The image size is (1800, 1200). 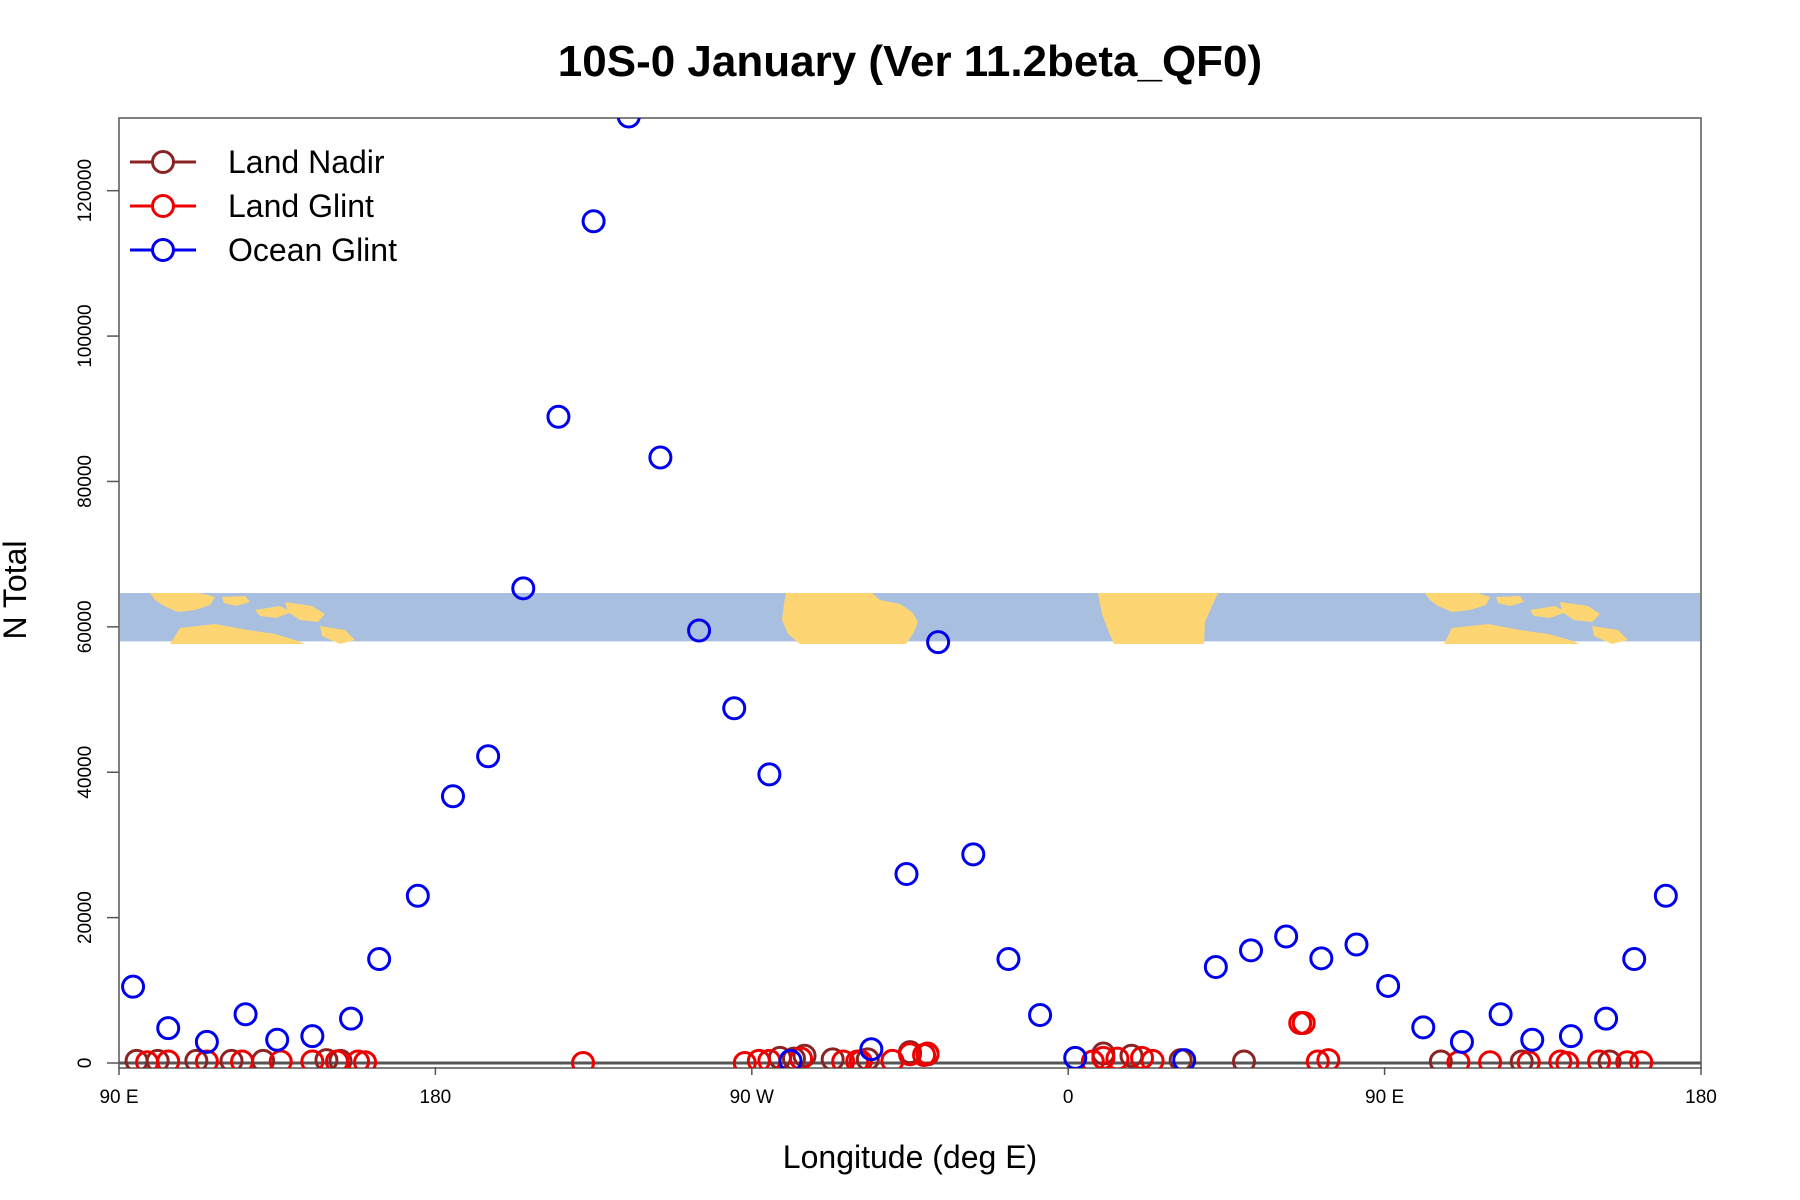 I want to click on x-tick-label: 0, so click(x=1068, y=1097).